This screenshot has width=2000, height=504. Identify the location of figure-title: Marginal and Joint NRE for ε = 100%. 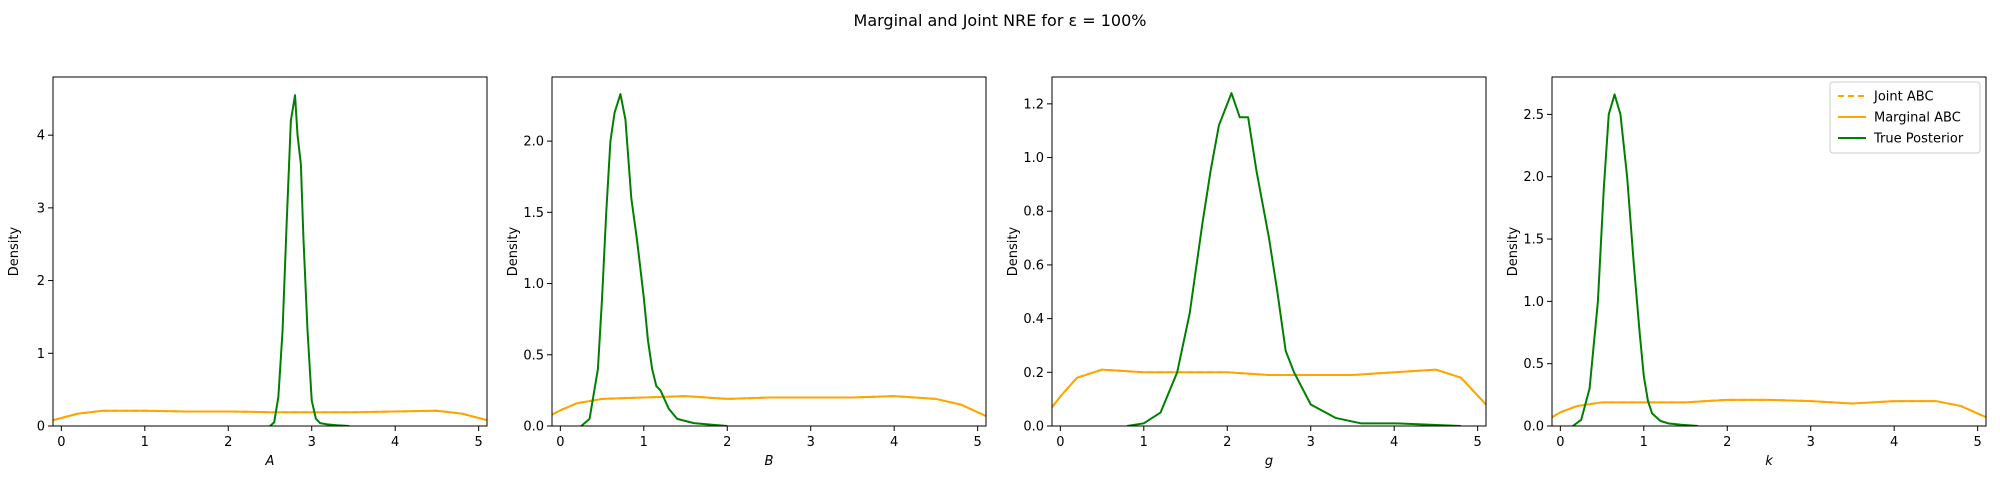
(1000, 20).